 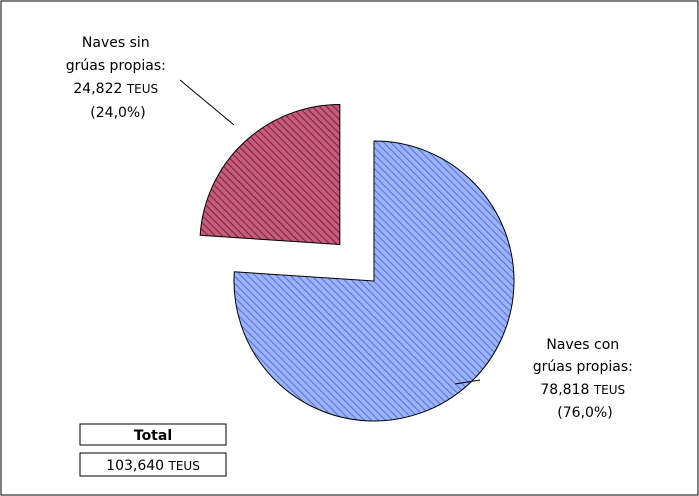 I want to click on slice-label-sin-line1: Naves sin, so click(x=116, y=43).